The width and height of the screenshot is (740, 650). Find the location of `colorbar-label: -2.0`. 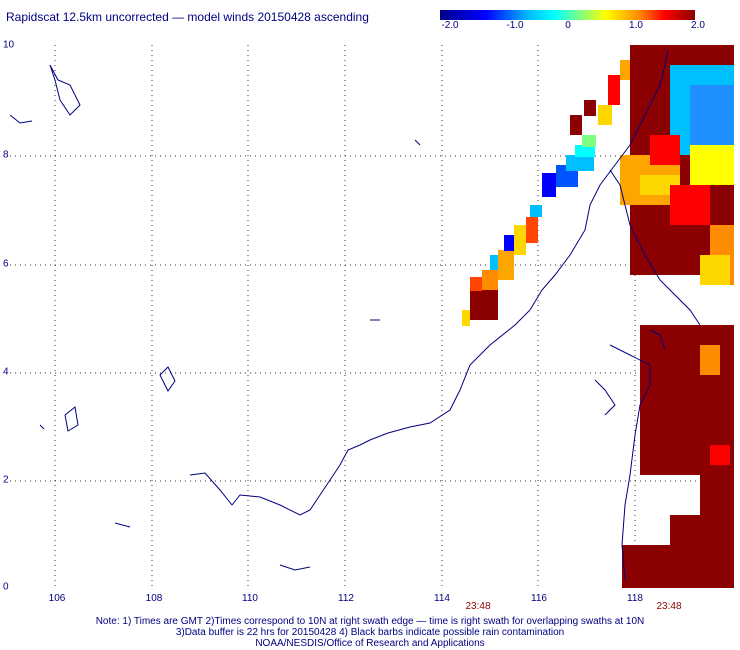

colorbar-label: -2.0 is located at coordinates (450, 25).